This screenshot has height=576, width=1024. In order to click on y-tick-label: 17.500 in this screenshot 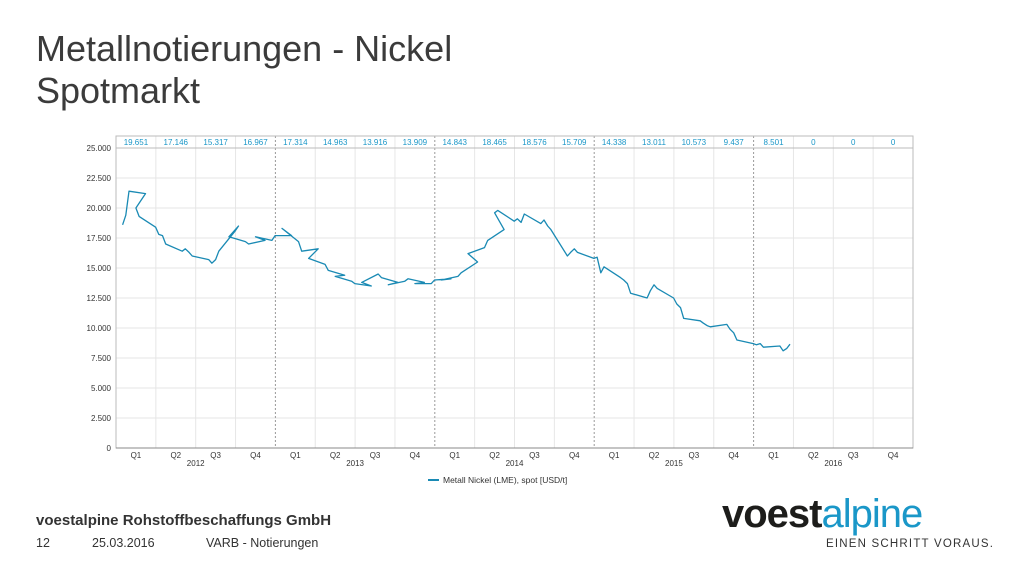, I will do `click(99, 238)`.